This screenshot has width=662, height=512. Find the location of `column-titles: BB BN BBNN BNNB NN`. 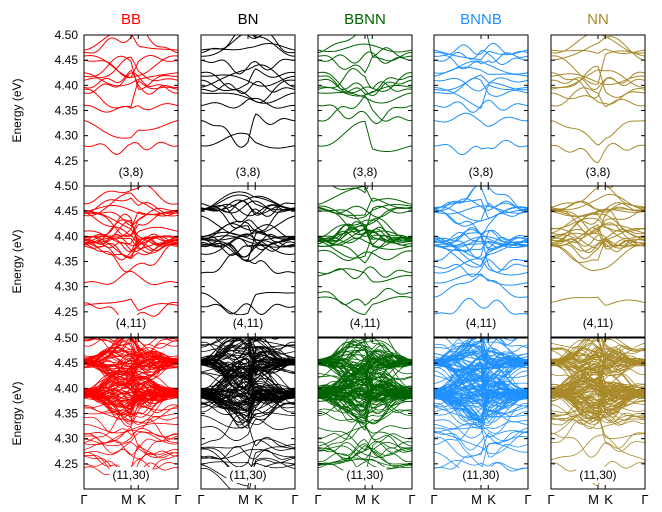

column-titles: BB BN BBNN BNNB NN is located at coordinates (365, 19).